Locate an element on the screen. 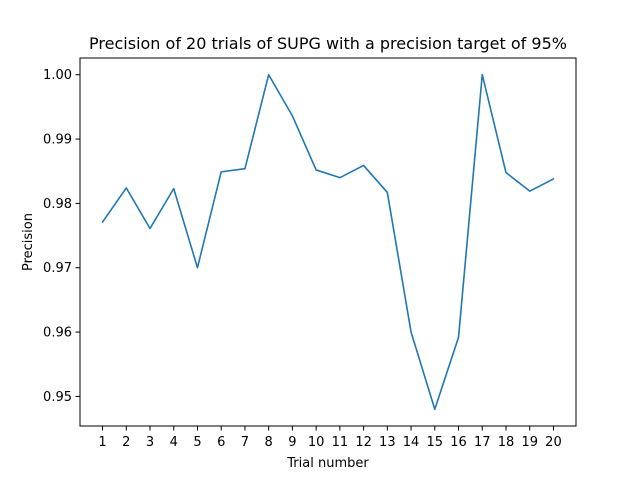  x-tick-label: 8 is located at coordinates (269, 442).